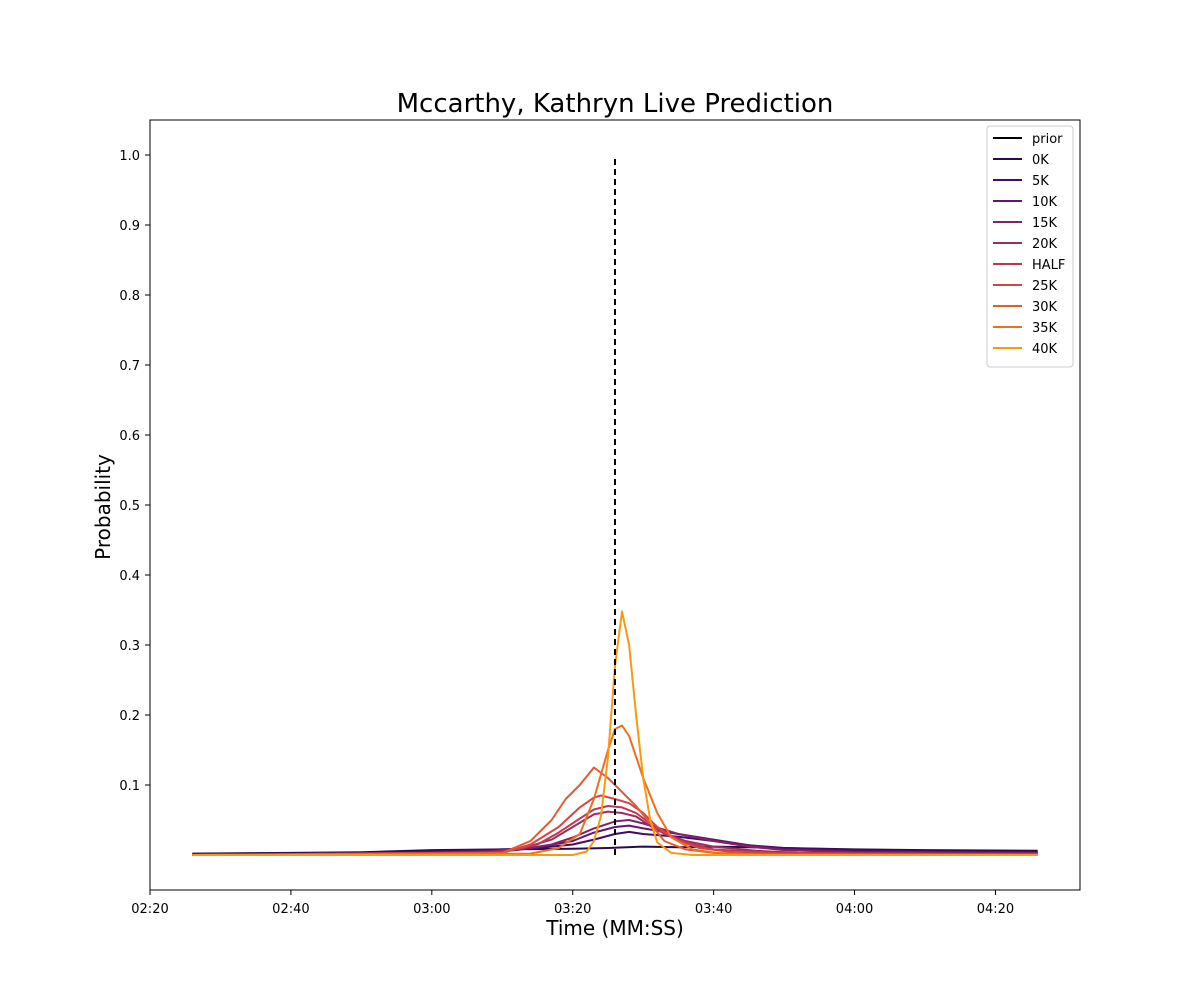  What do you see at coordinates (1045, 328) in the screenshot?
I see `legend-label: 35K` at bounding box center [1045, 328].